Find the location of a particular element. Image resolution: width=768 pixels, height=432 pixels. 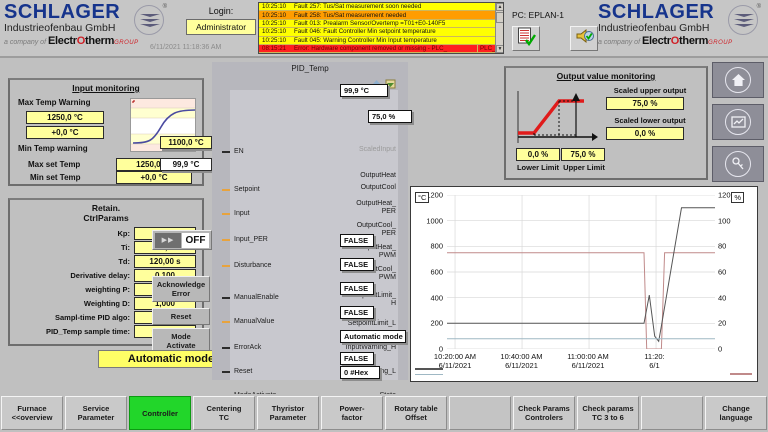

mode-activate-line2: Activate is located at coordinates (181, 345).